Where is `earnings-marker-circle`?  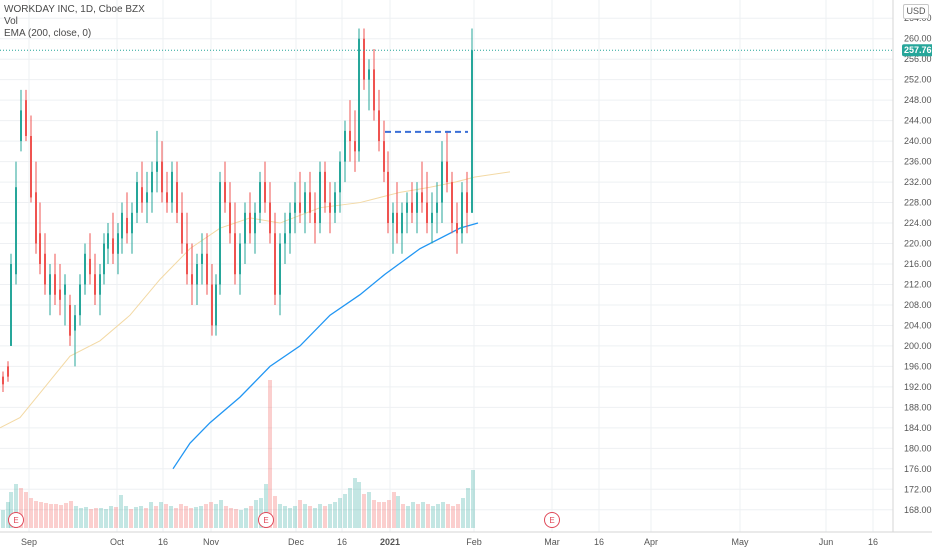 earnings-marker-circle is located at coordinates (266, 520).